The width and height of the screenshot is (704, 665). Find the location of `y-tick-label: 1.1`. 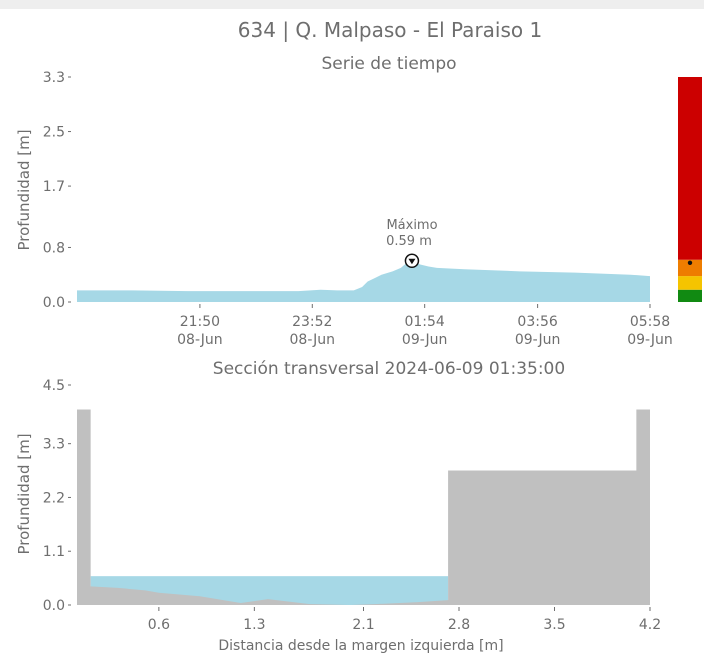

y-tick-label: 1.1 is located at coordinates (54, 552).